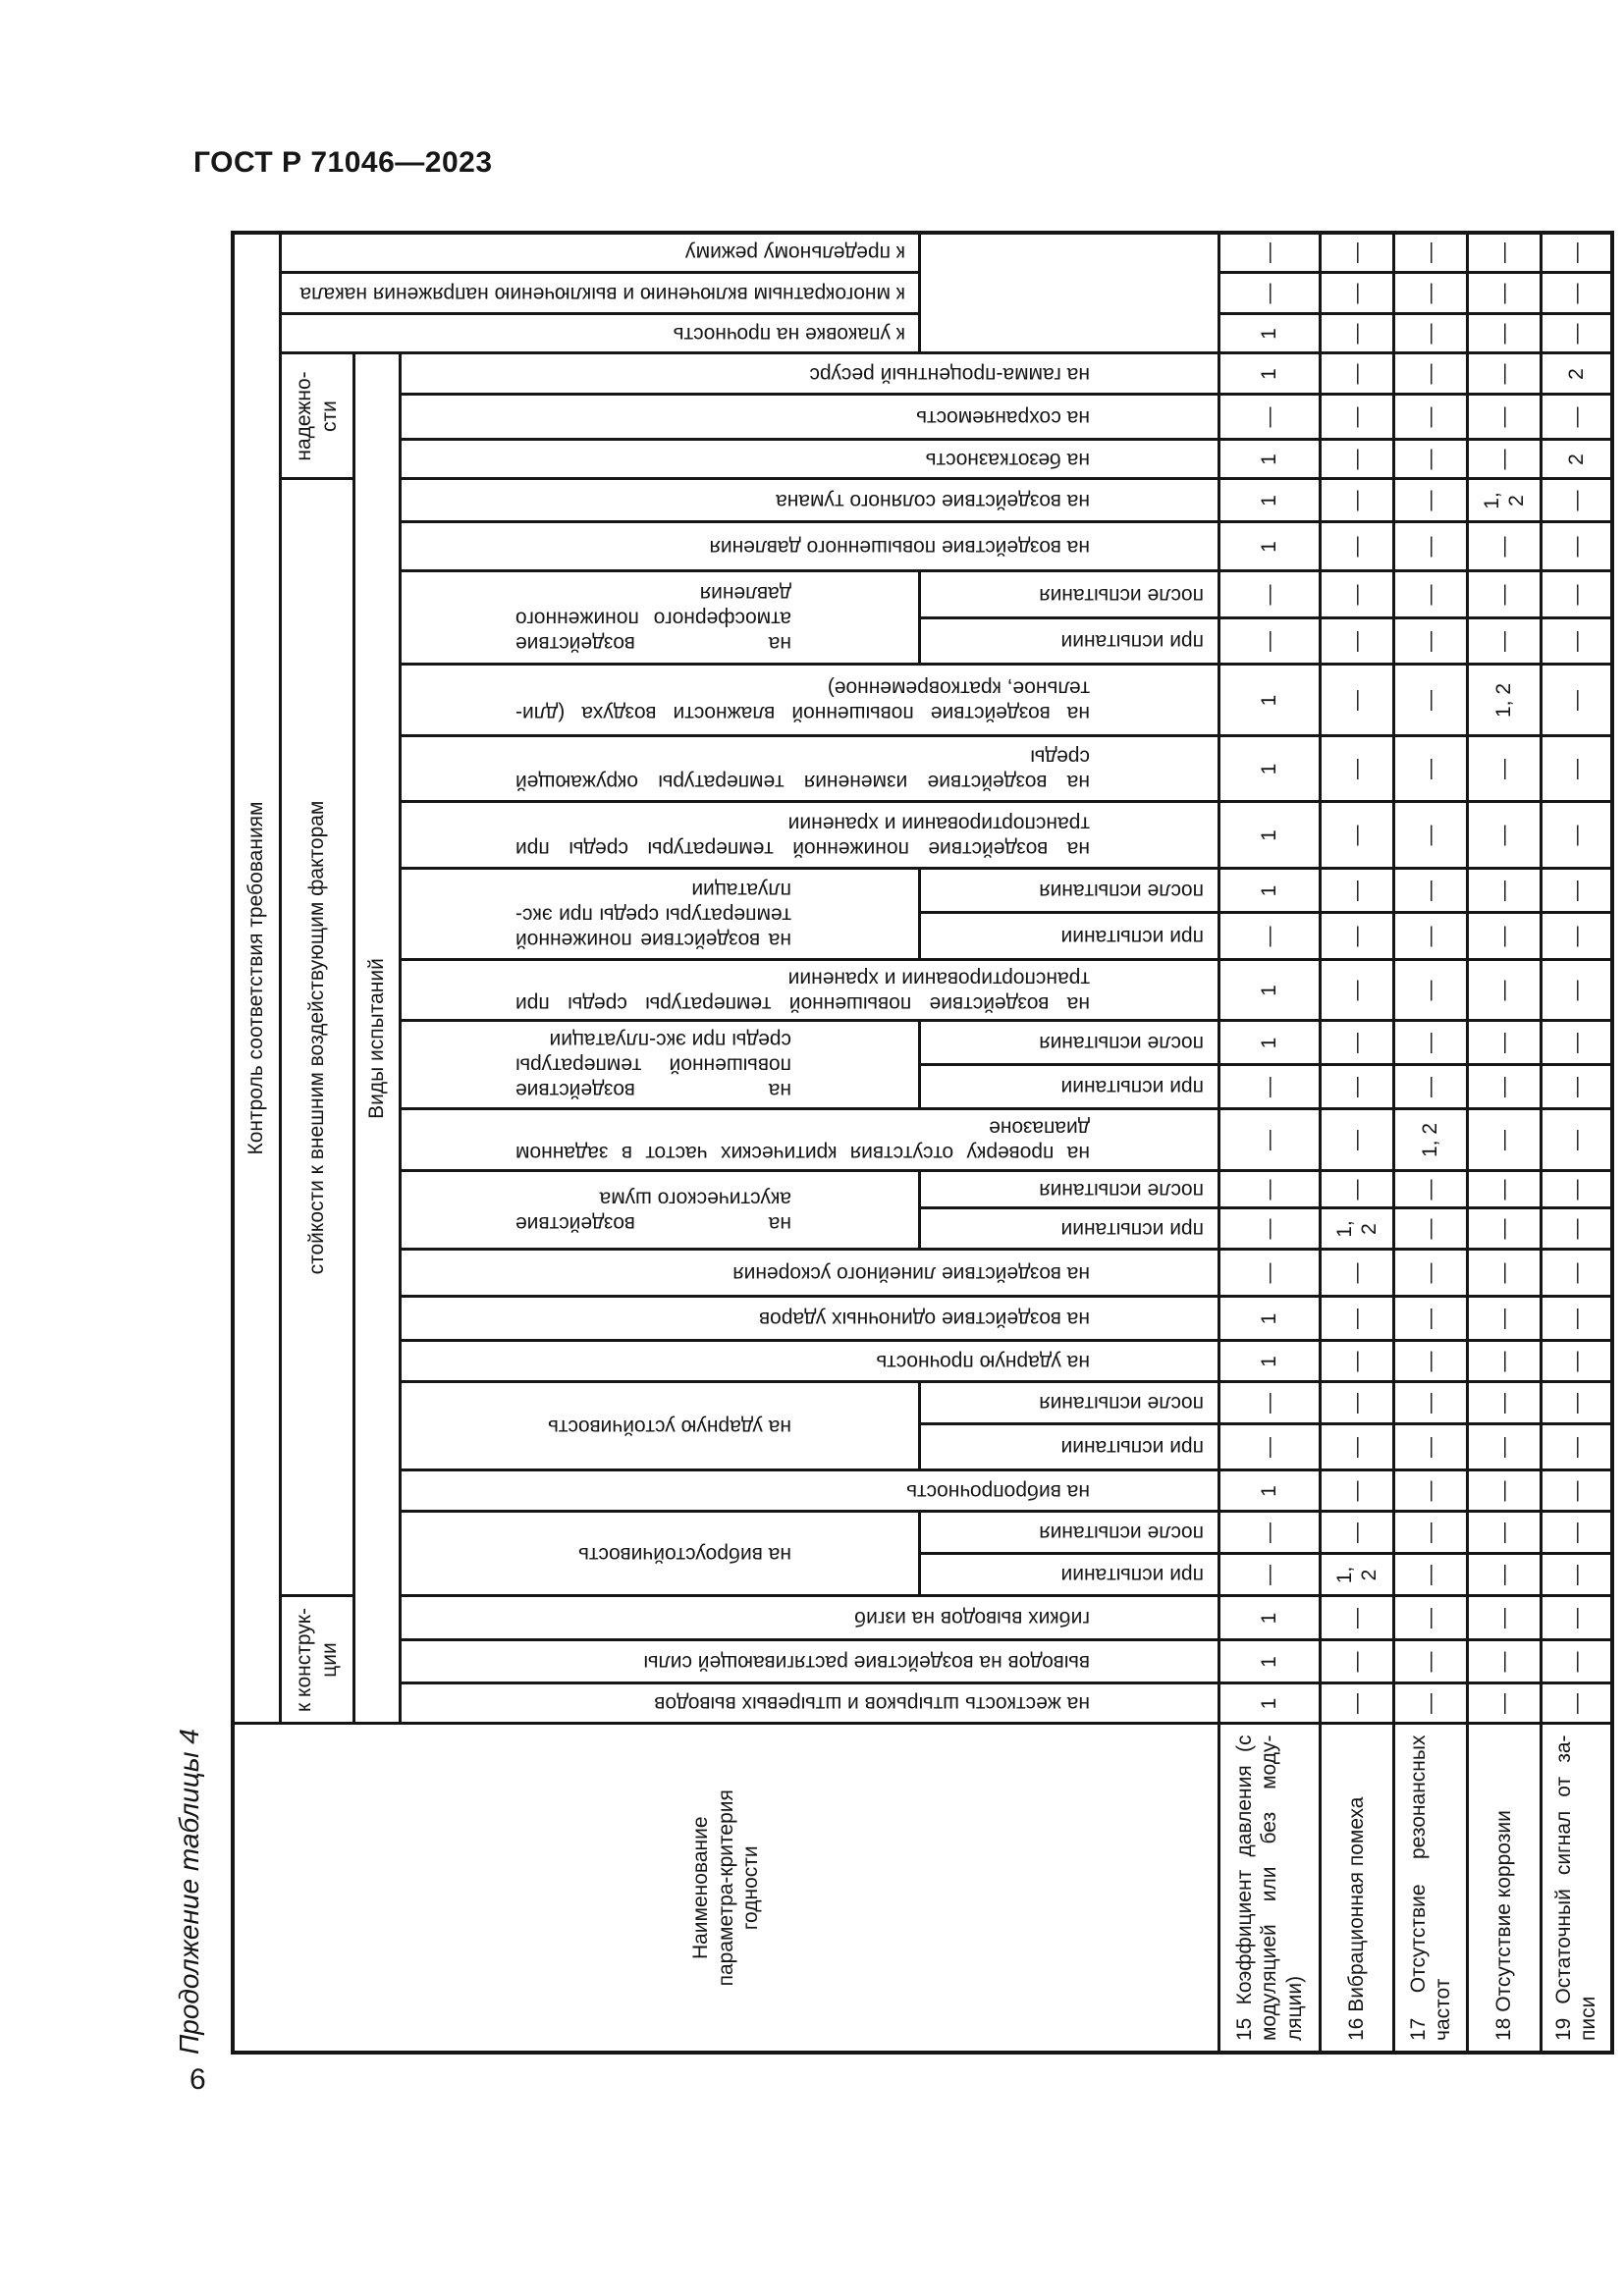  Describe the element at coordinates (809, 418) in the screenshot. I see `test-column-header: на сохраняемость` at that location.